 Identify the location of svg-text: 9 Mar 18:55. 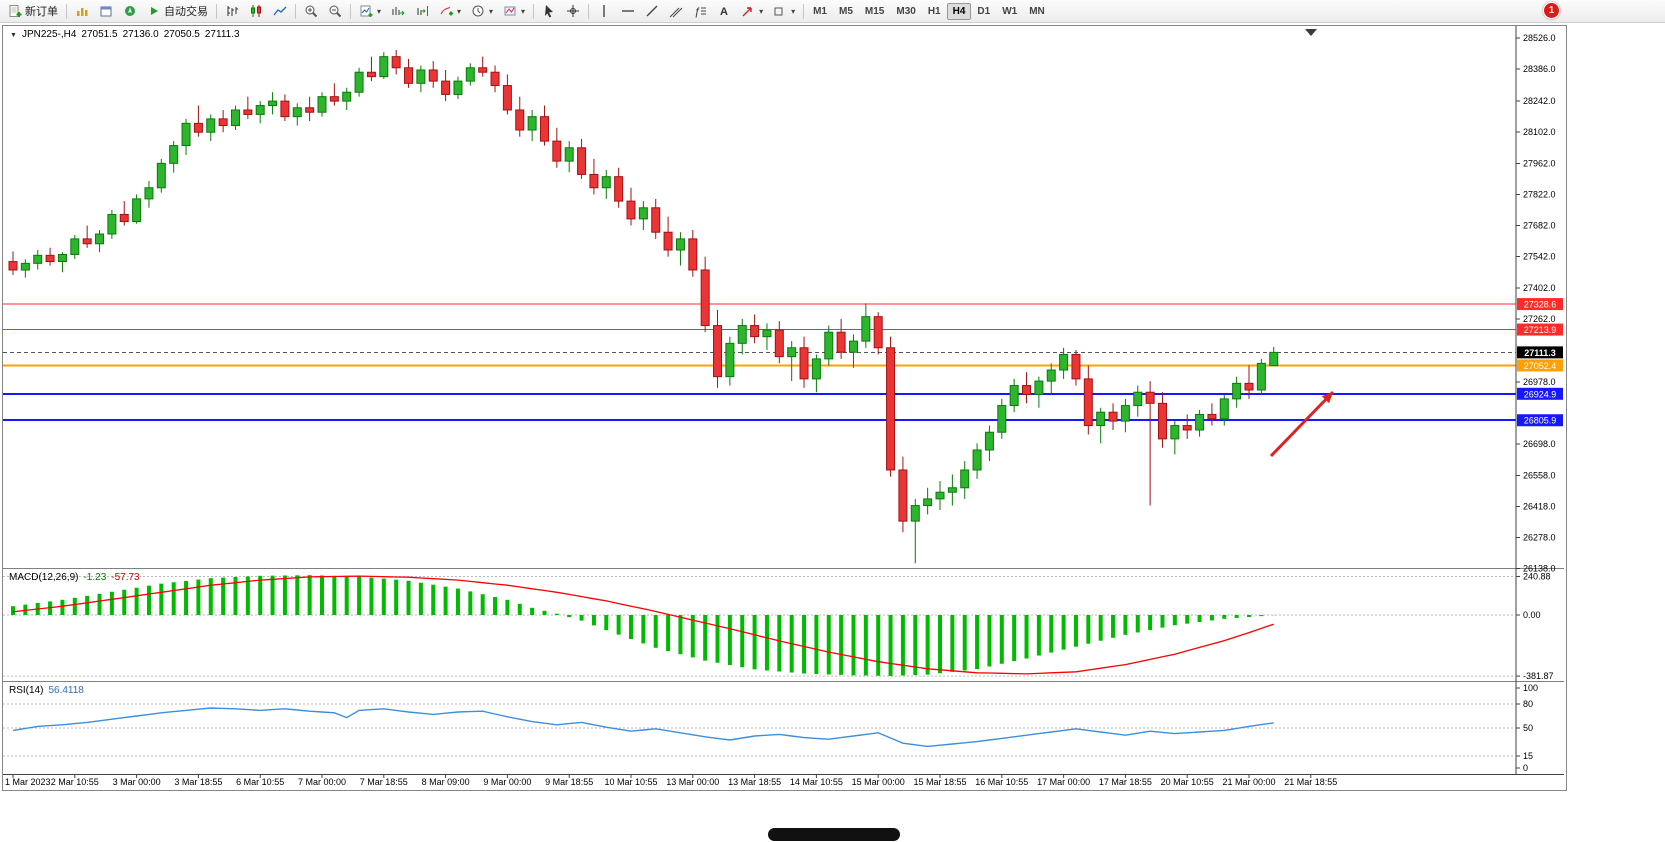
(569, 782).